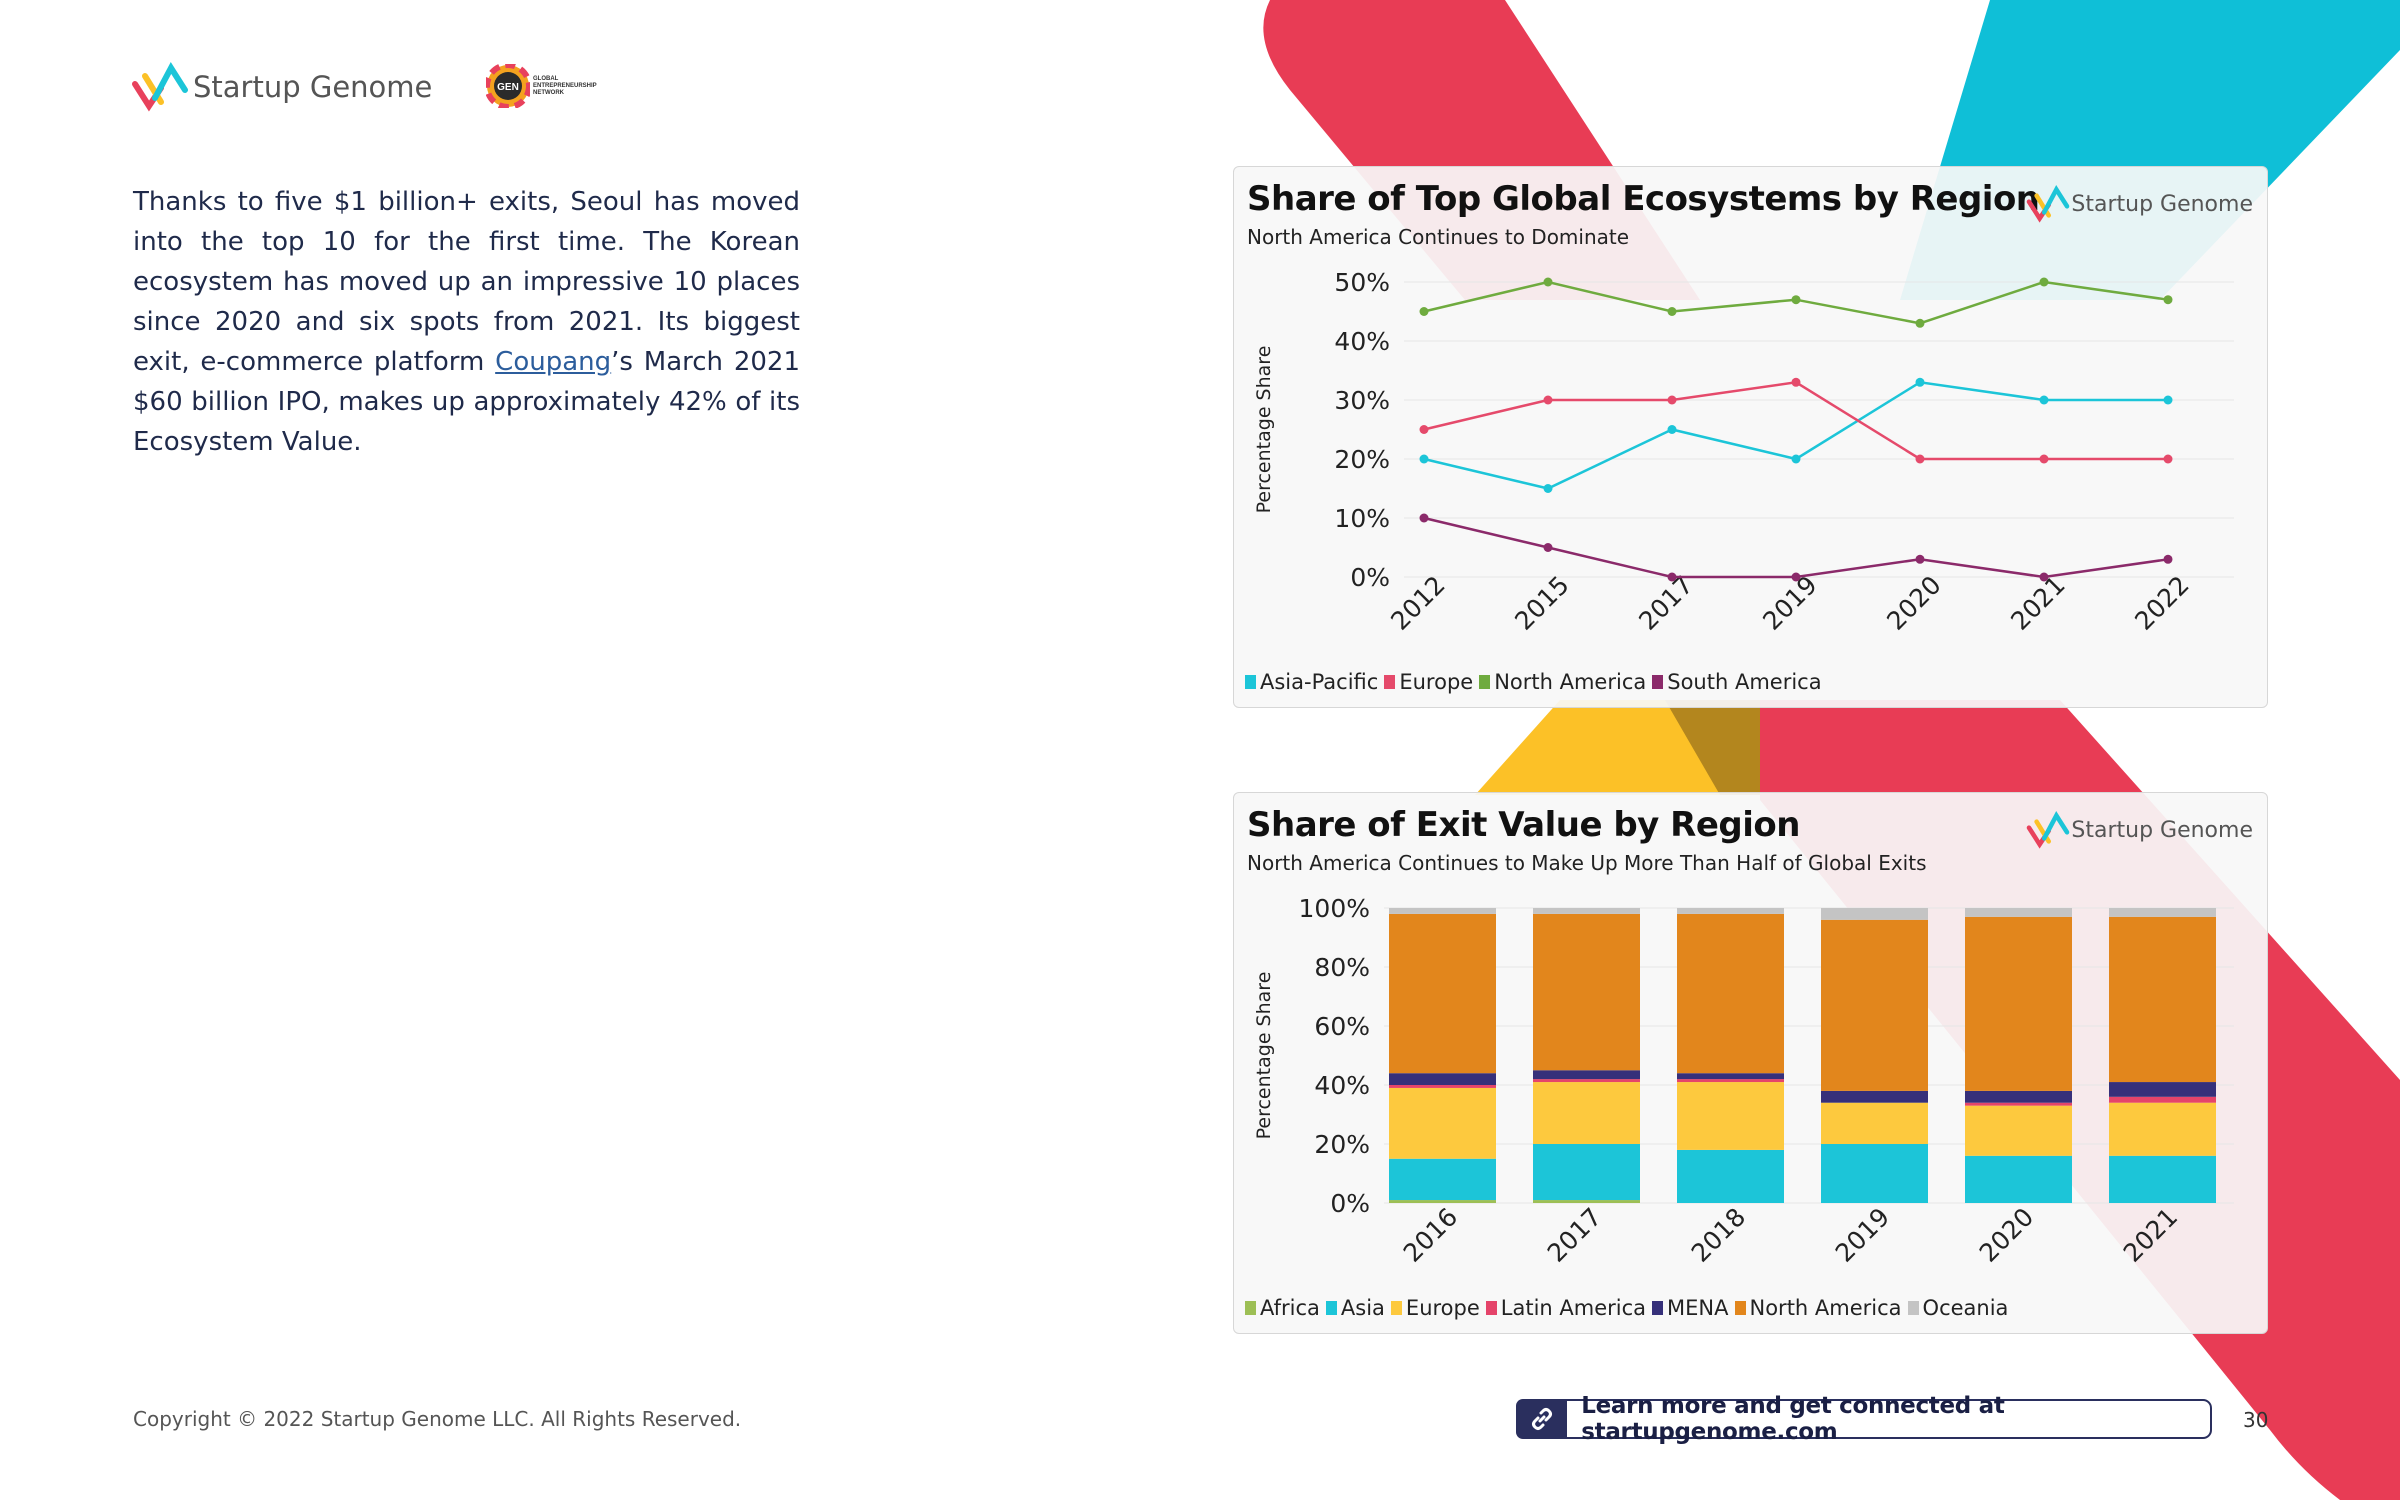 This screenshot has height=1500, width=2400. I want to click on startup-genome-logo: Startup Genome, so click(281, 87).